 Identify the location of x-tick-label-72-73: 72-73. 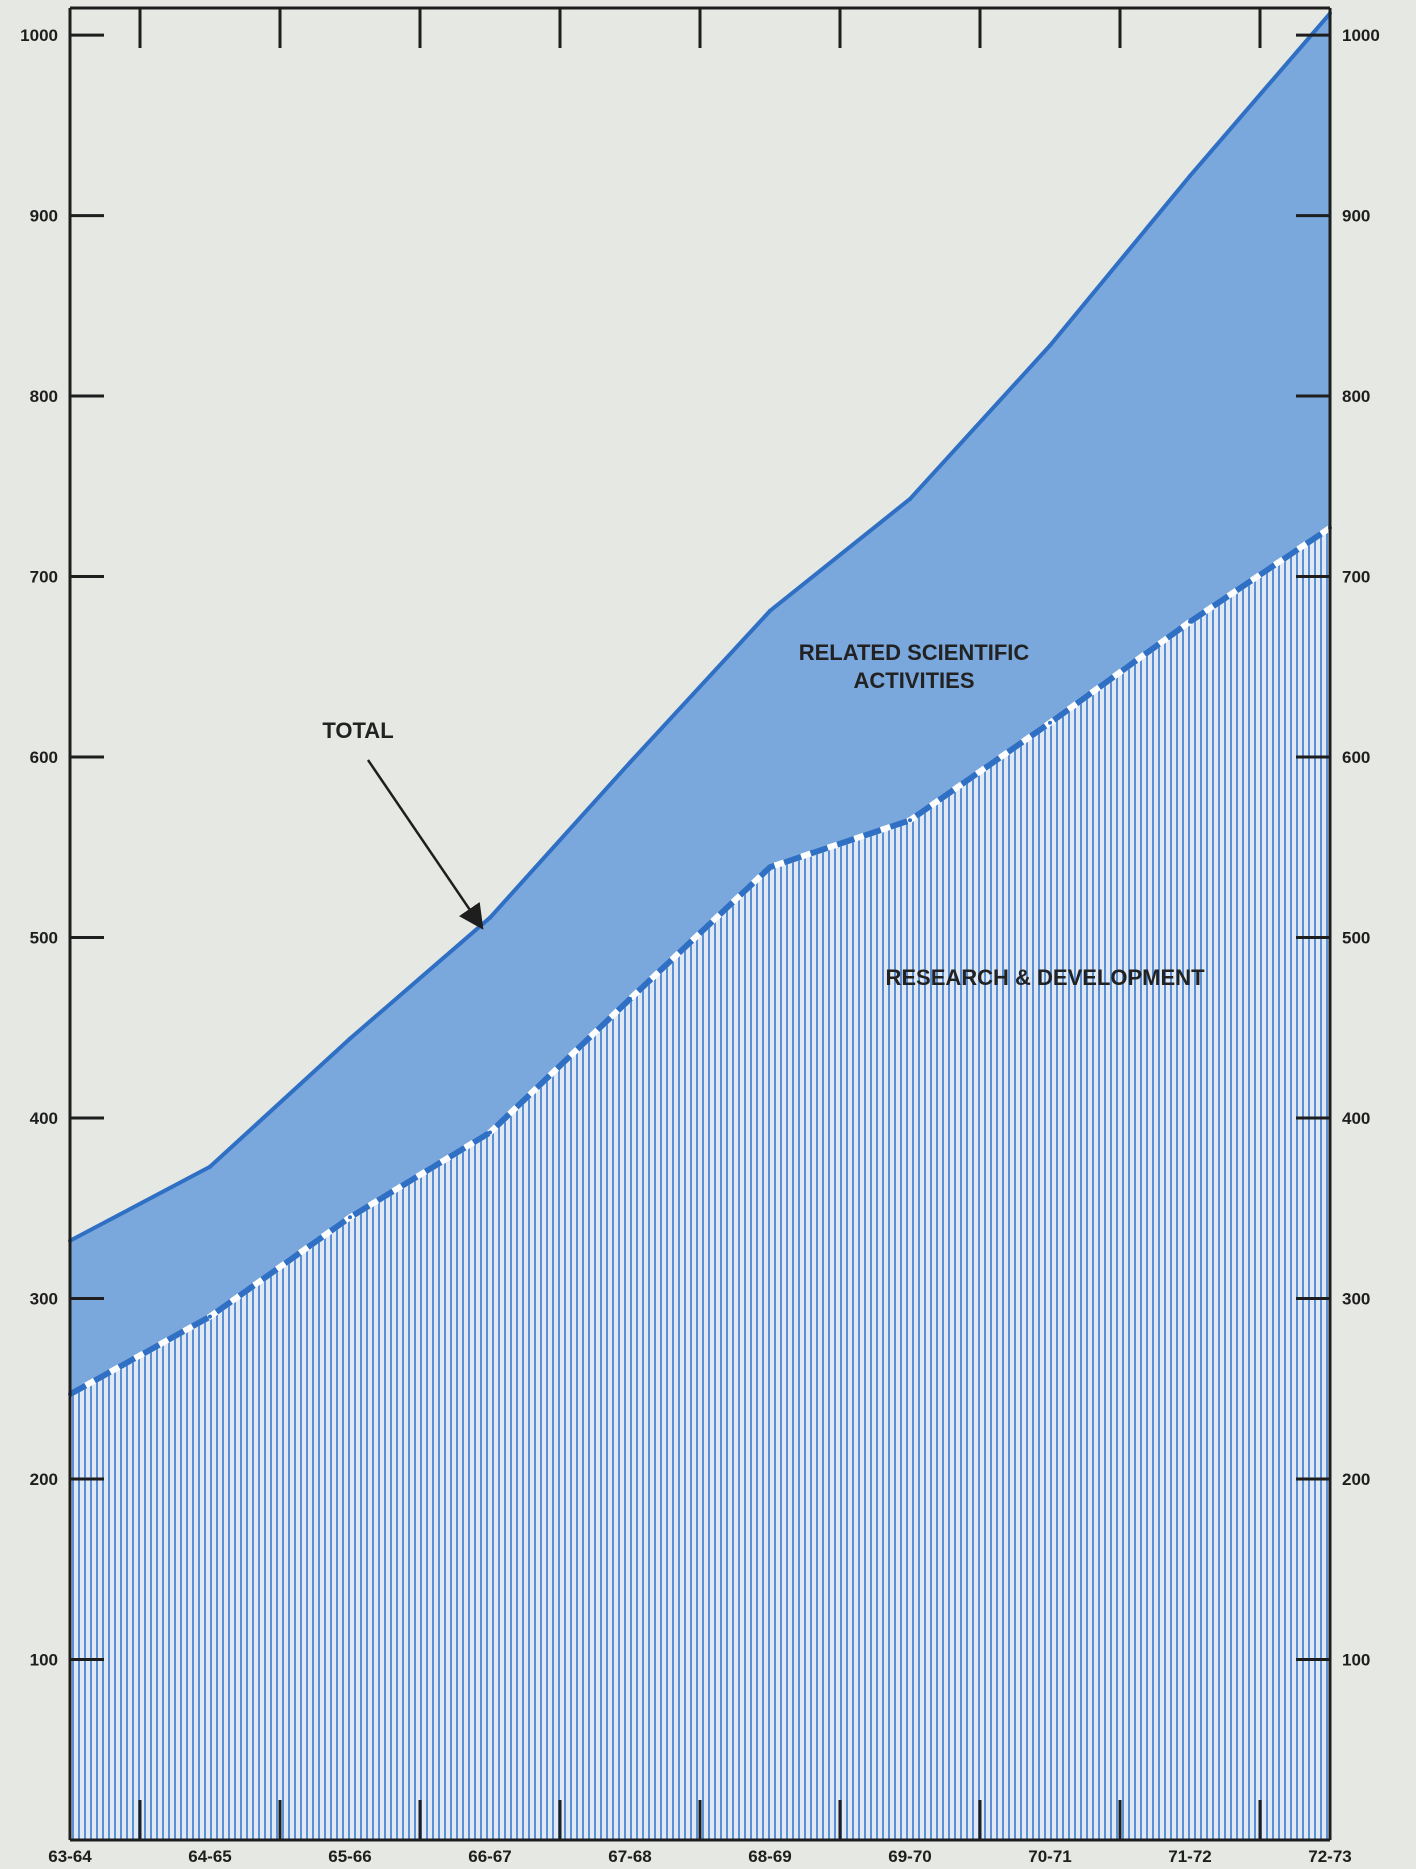
(1329, 1856).